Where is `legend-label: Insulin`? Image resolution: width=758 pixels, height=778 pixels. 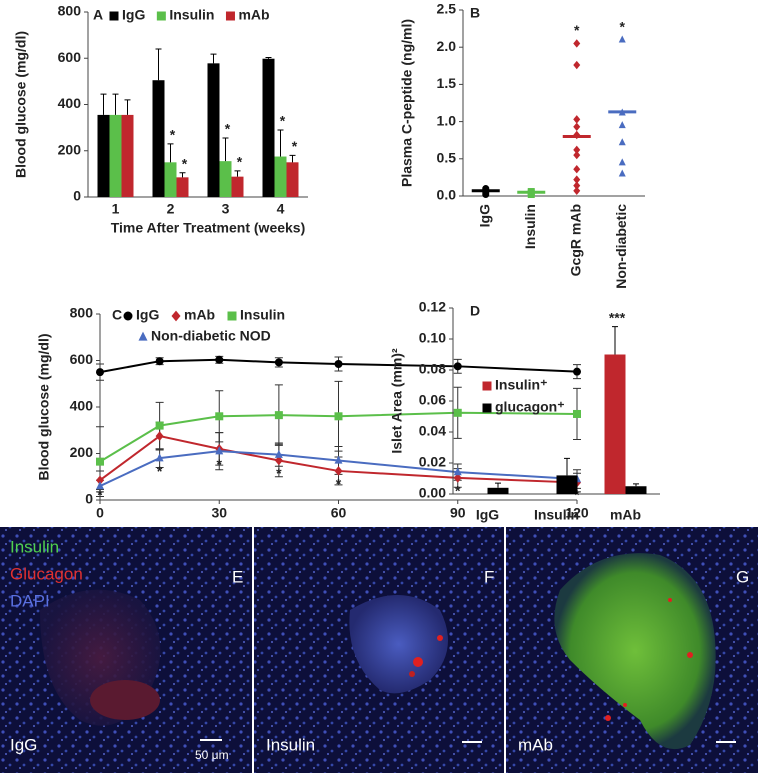 legend-label: Insulin is located at coordinates (191, 15).